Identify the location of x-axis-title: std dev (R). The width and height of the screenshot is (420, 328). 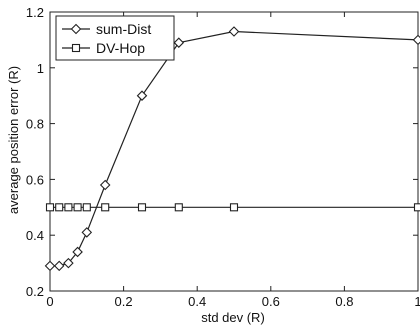
(233, 317).